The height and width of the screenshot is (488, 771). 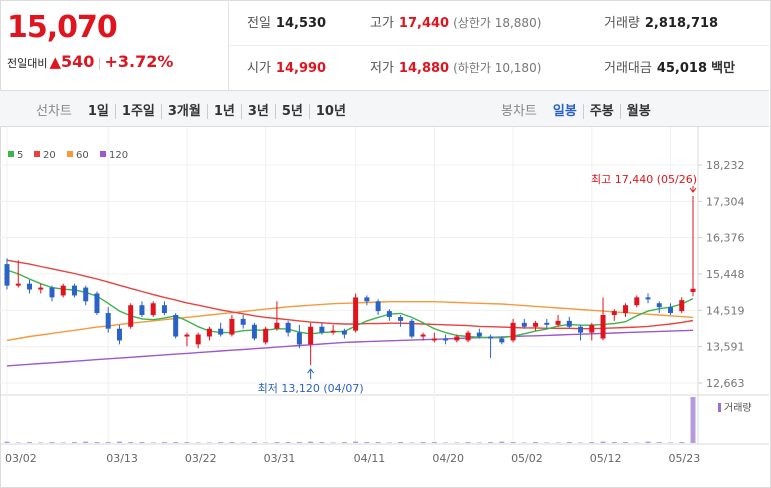 What do you see at coordinates (681, 23) in the screenshot?
I see `stat-value: 2,818,718` at bounding box center [681, 23].